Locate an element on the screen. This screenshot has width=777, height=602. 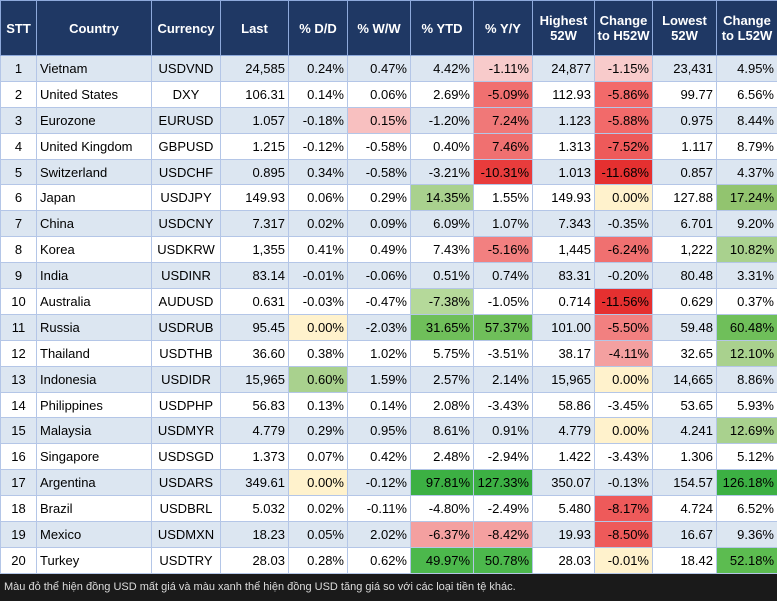
table-cell: 4.724 is located at coordinates (684, 509).